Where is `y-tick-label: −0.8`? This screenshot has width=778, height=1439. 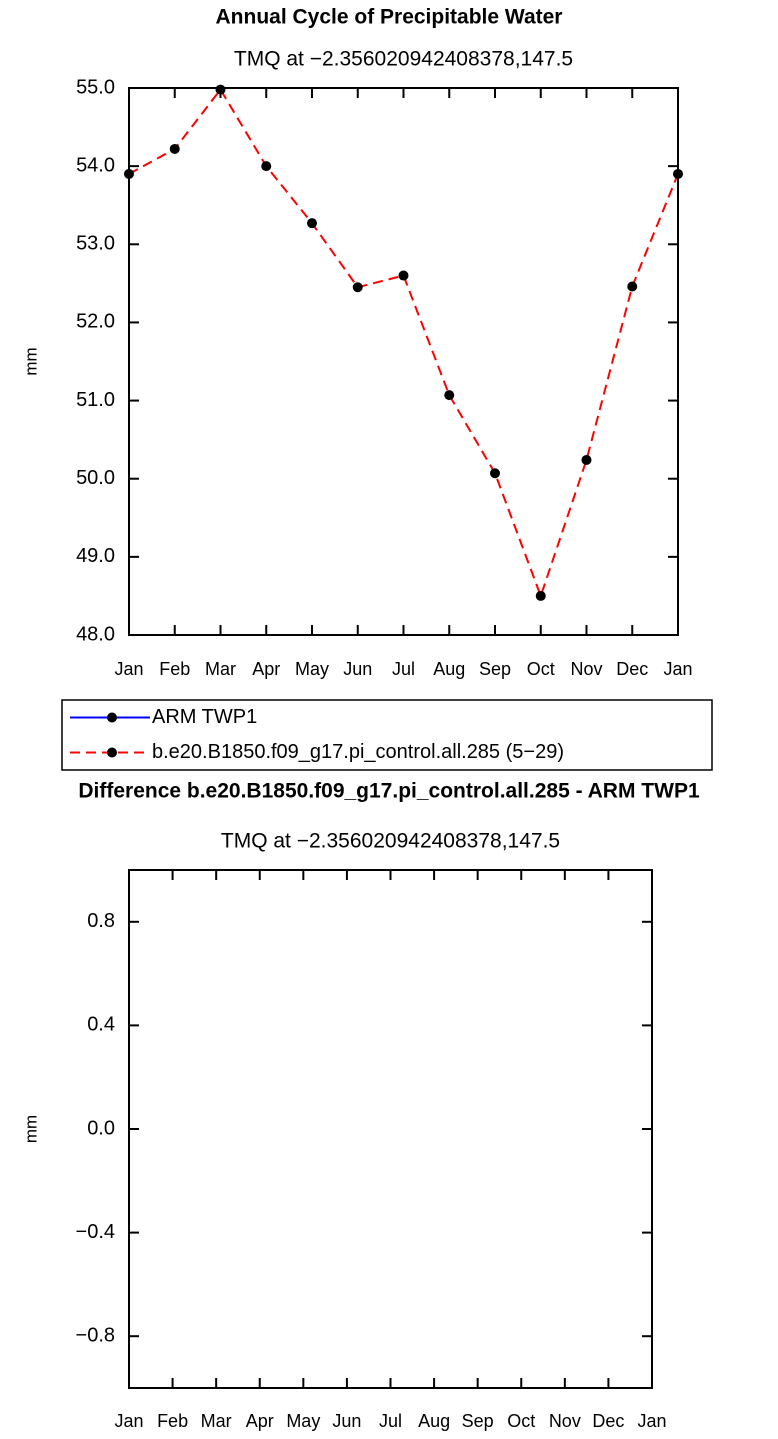
y-tick-label: −0.8 is located at coordinates (95, 1335).